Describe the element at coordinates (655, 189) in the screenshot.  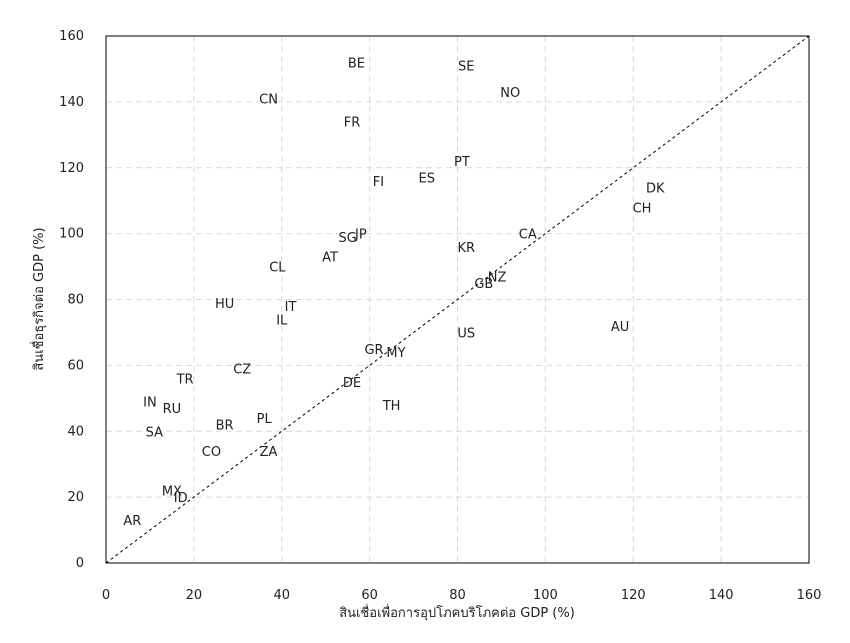
I see `data-point-dk: DK` at that location.